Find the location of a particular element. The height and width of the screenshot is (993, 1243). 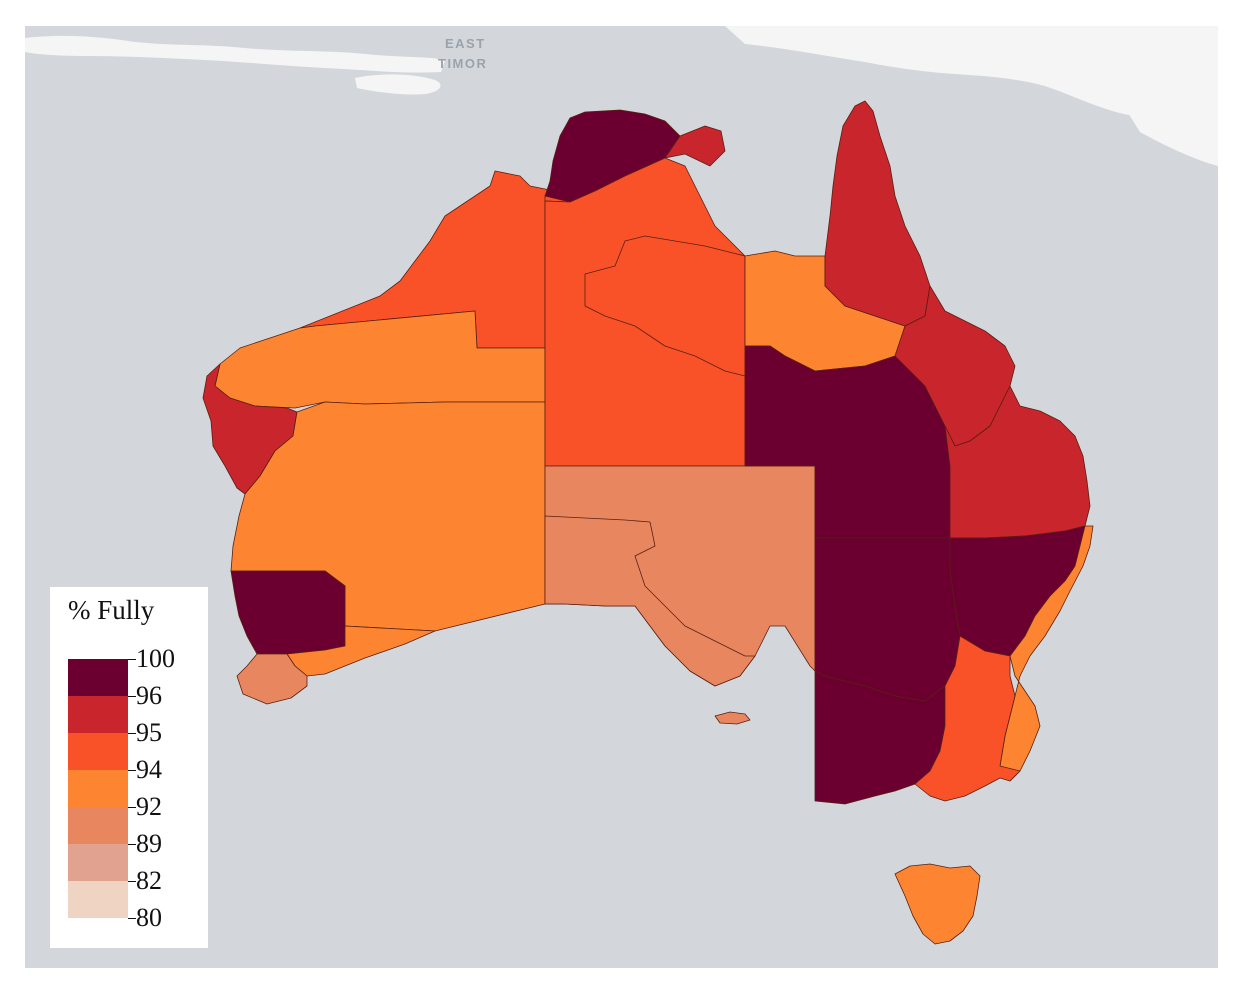

legend-title: % Fully is located at coordinates (111, 610).